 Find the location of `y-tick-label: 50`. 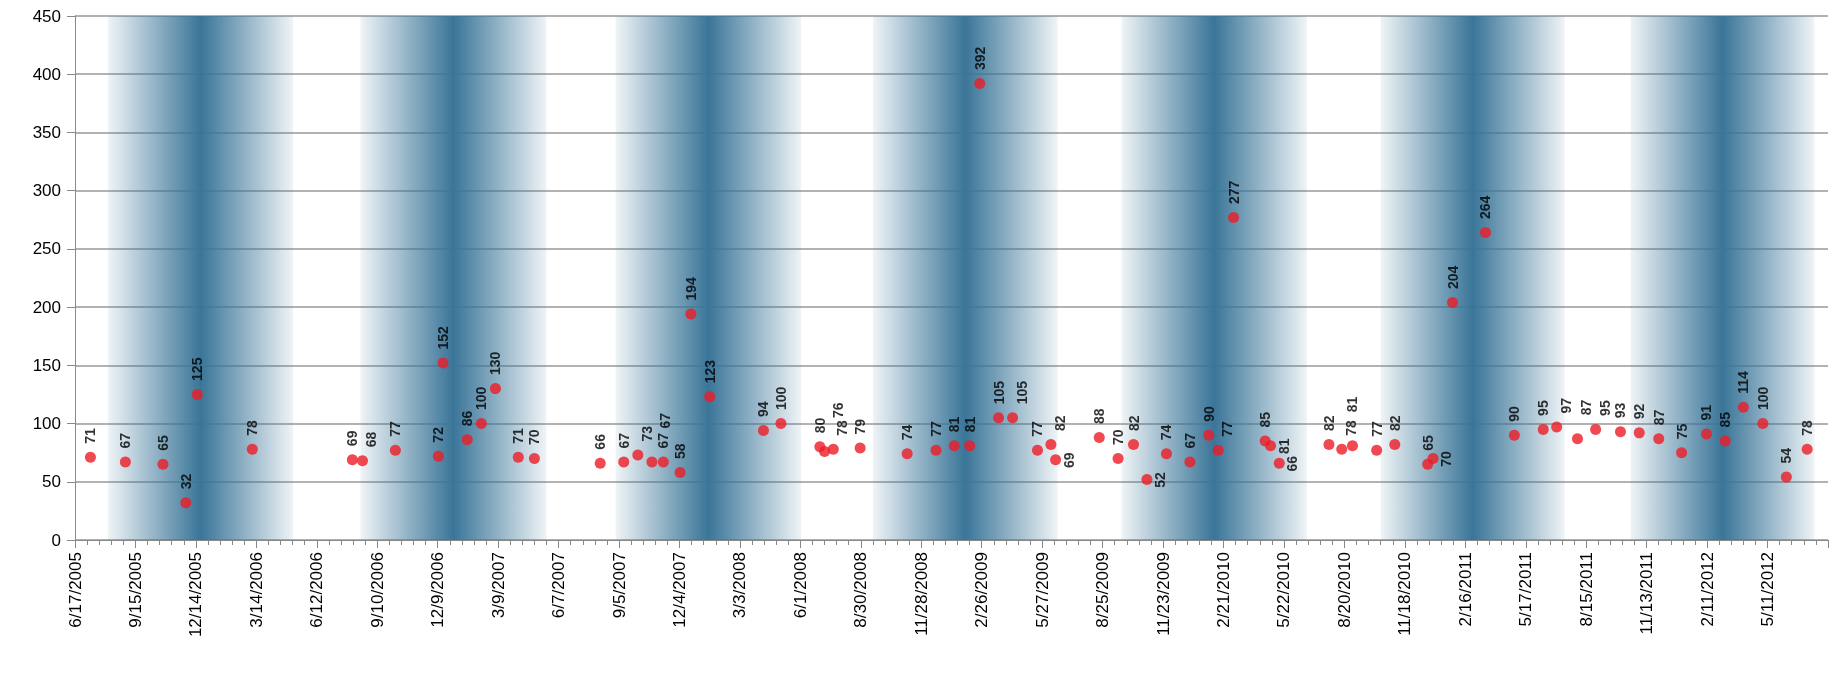

y-tick-label: 50 is located at coordinates (51, 482).